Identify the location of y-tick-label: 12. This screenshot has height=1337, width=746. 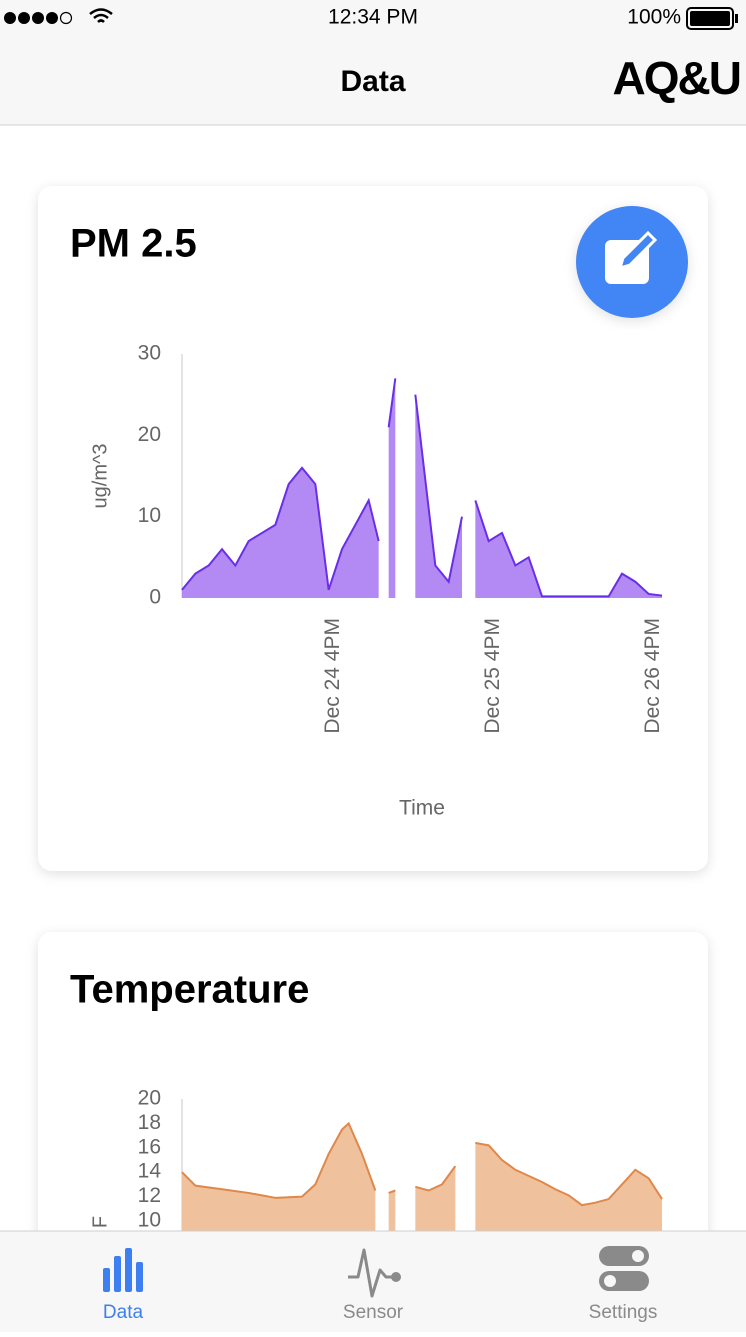
(149, 1195).